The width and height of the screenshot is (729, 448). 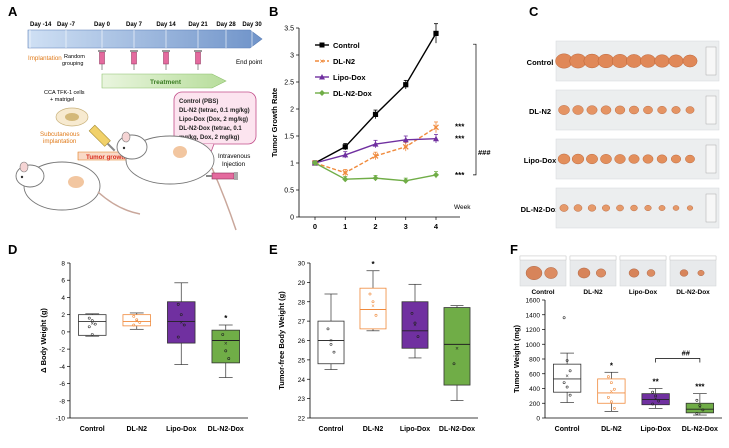 What do you see at coordinates (102, 25) in the screenshot?
I see `timeline-day-label: Day 0` at bounding box center [102, 25].